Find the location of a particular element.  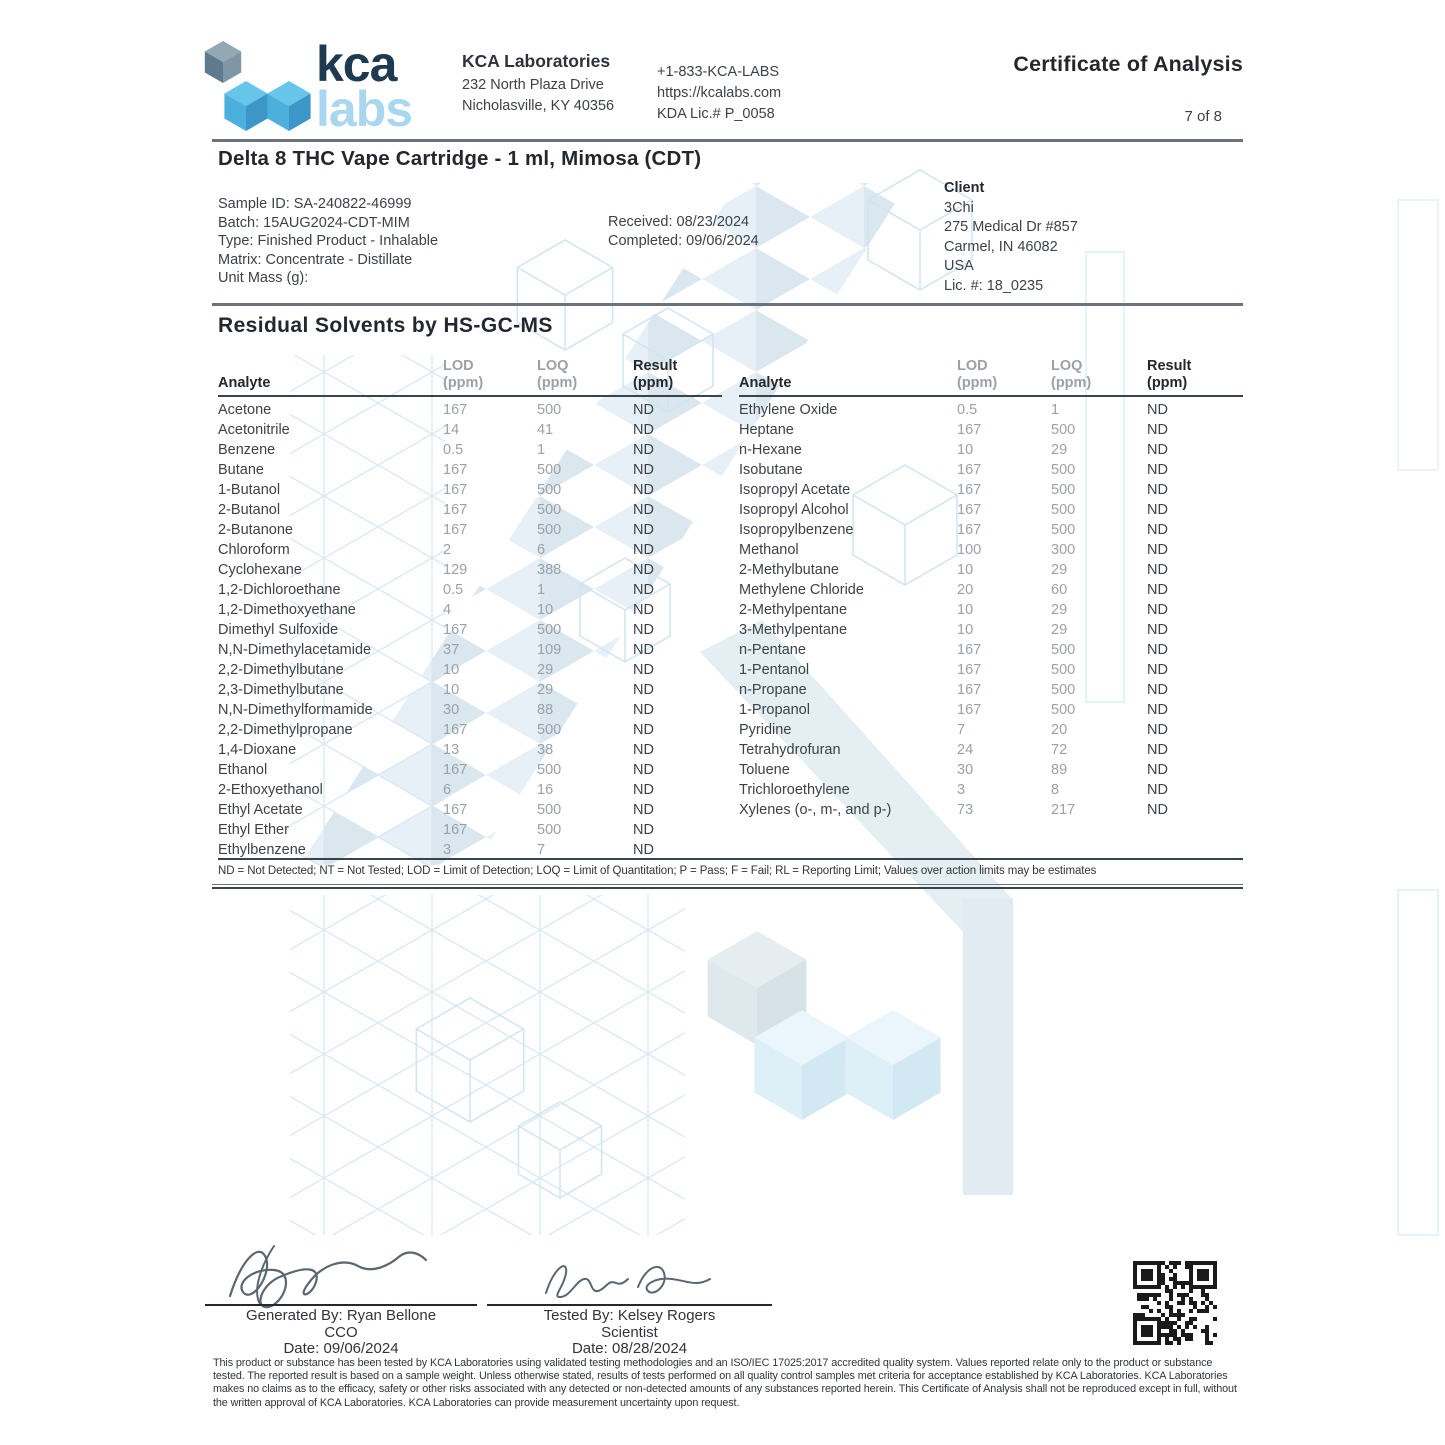

analyte-name: 2,3-Dimethylbutane is located at coordinates (281, 690).